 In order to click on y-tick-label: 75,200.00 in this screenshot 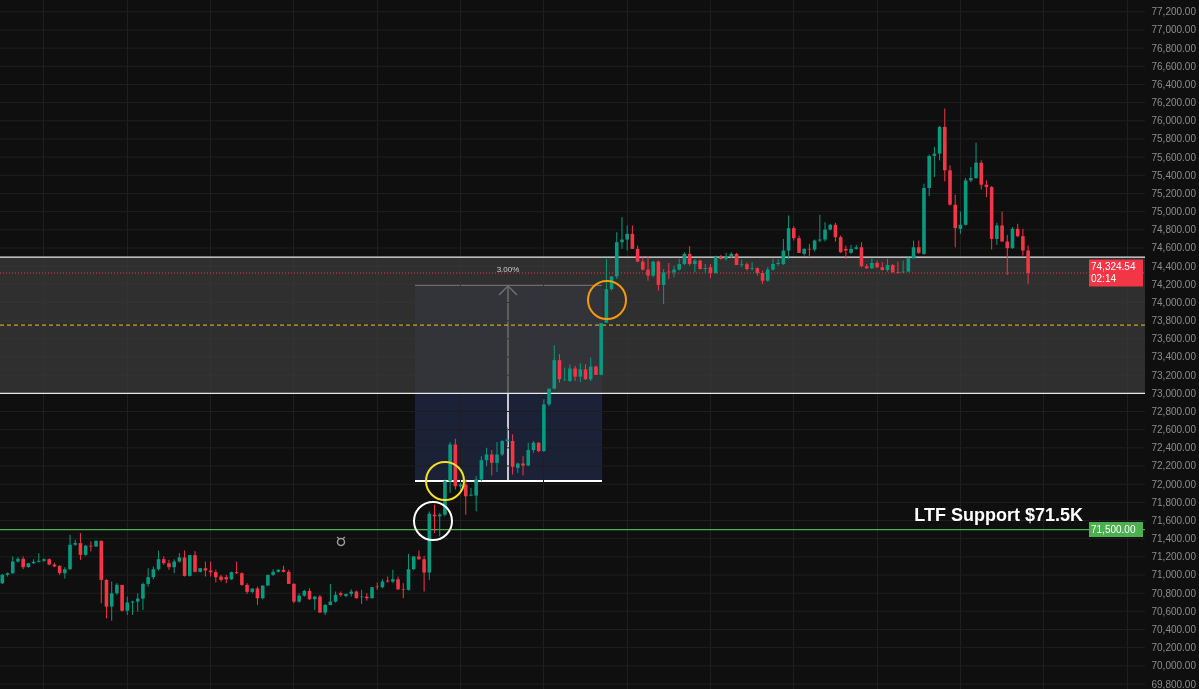, I will do `click(1174, 193)`.